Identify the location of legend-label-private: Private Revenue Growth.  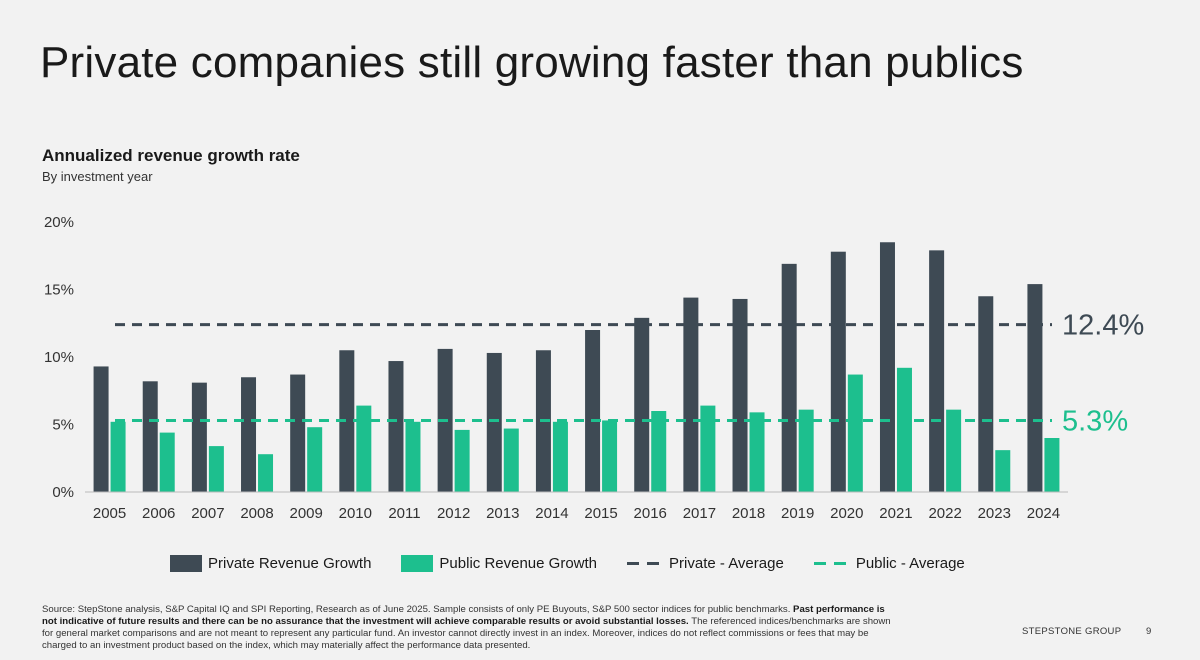
(290, 563).